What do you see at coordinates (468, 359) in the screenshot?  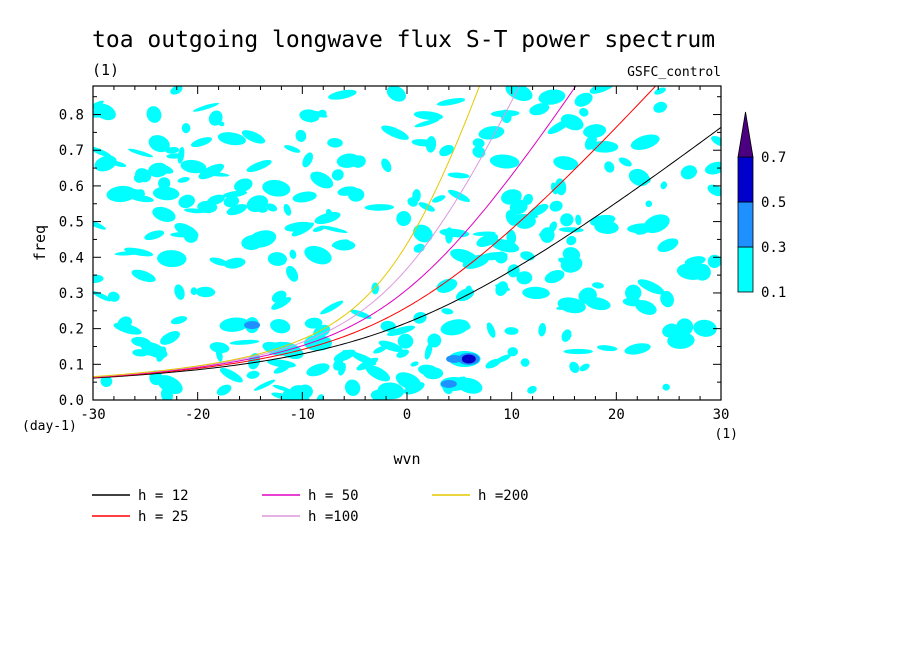 I see `field-peak-core` at bounding box center [468, 359].